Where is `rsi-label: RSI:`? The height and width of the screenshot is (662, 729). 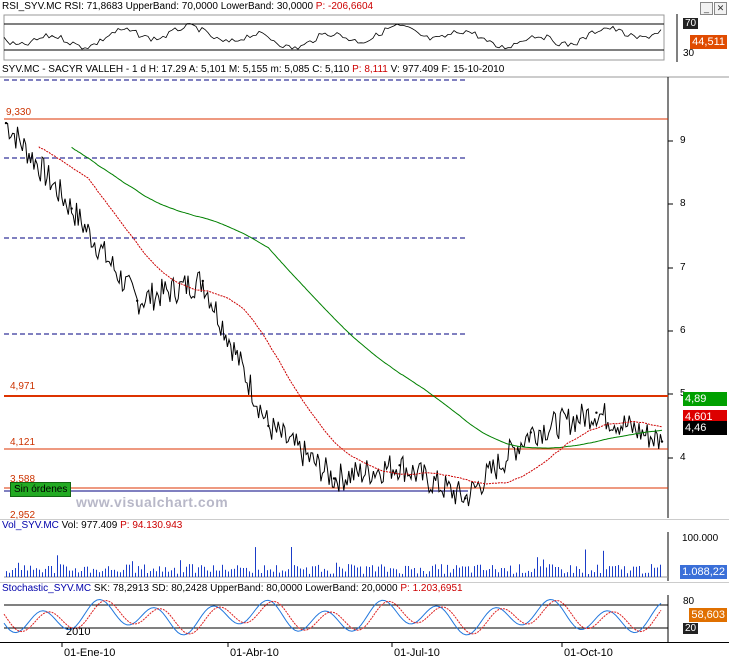
rsi-label: RSI: is located at coordinates (74, 6).